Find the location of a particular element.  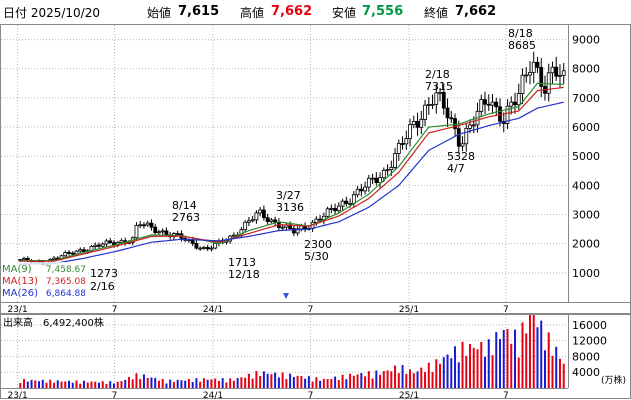

ma-legend-label: MA(13) is located at coordinates (20, 281).